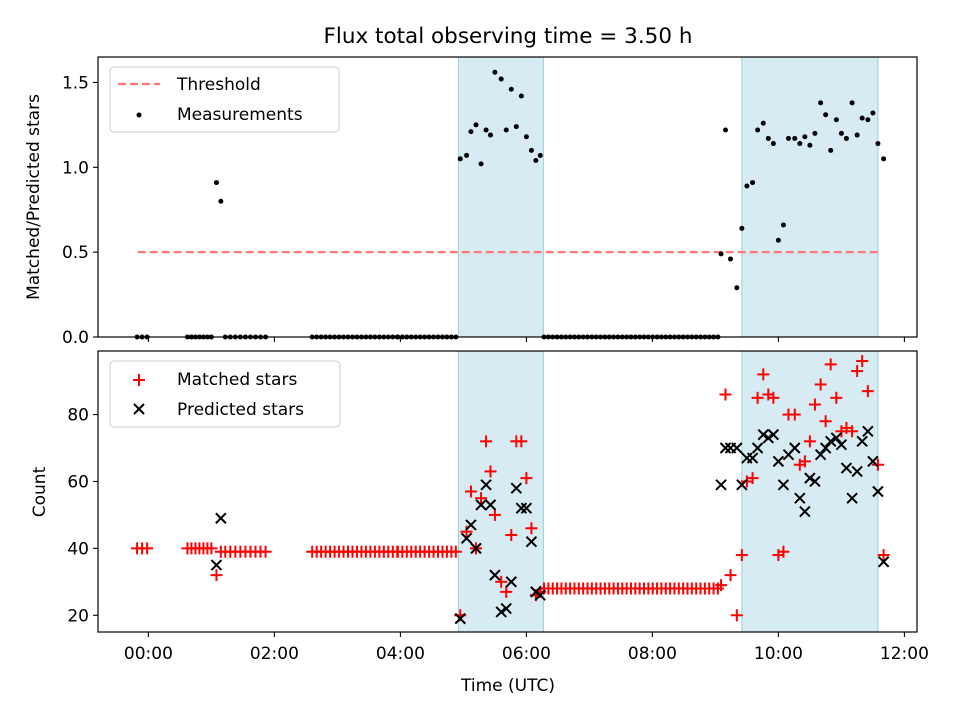 The image size is (960, 720). Describe the element at coordinates (507, 686) in the screenshot. I see `x-axis-label: Time (UTC)` at that location.